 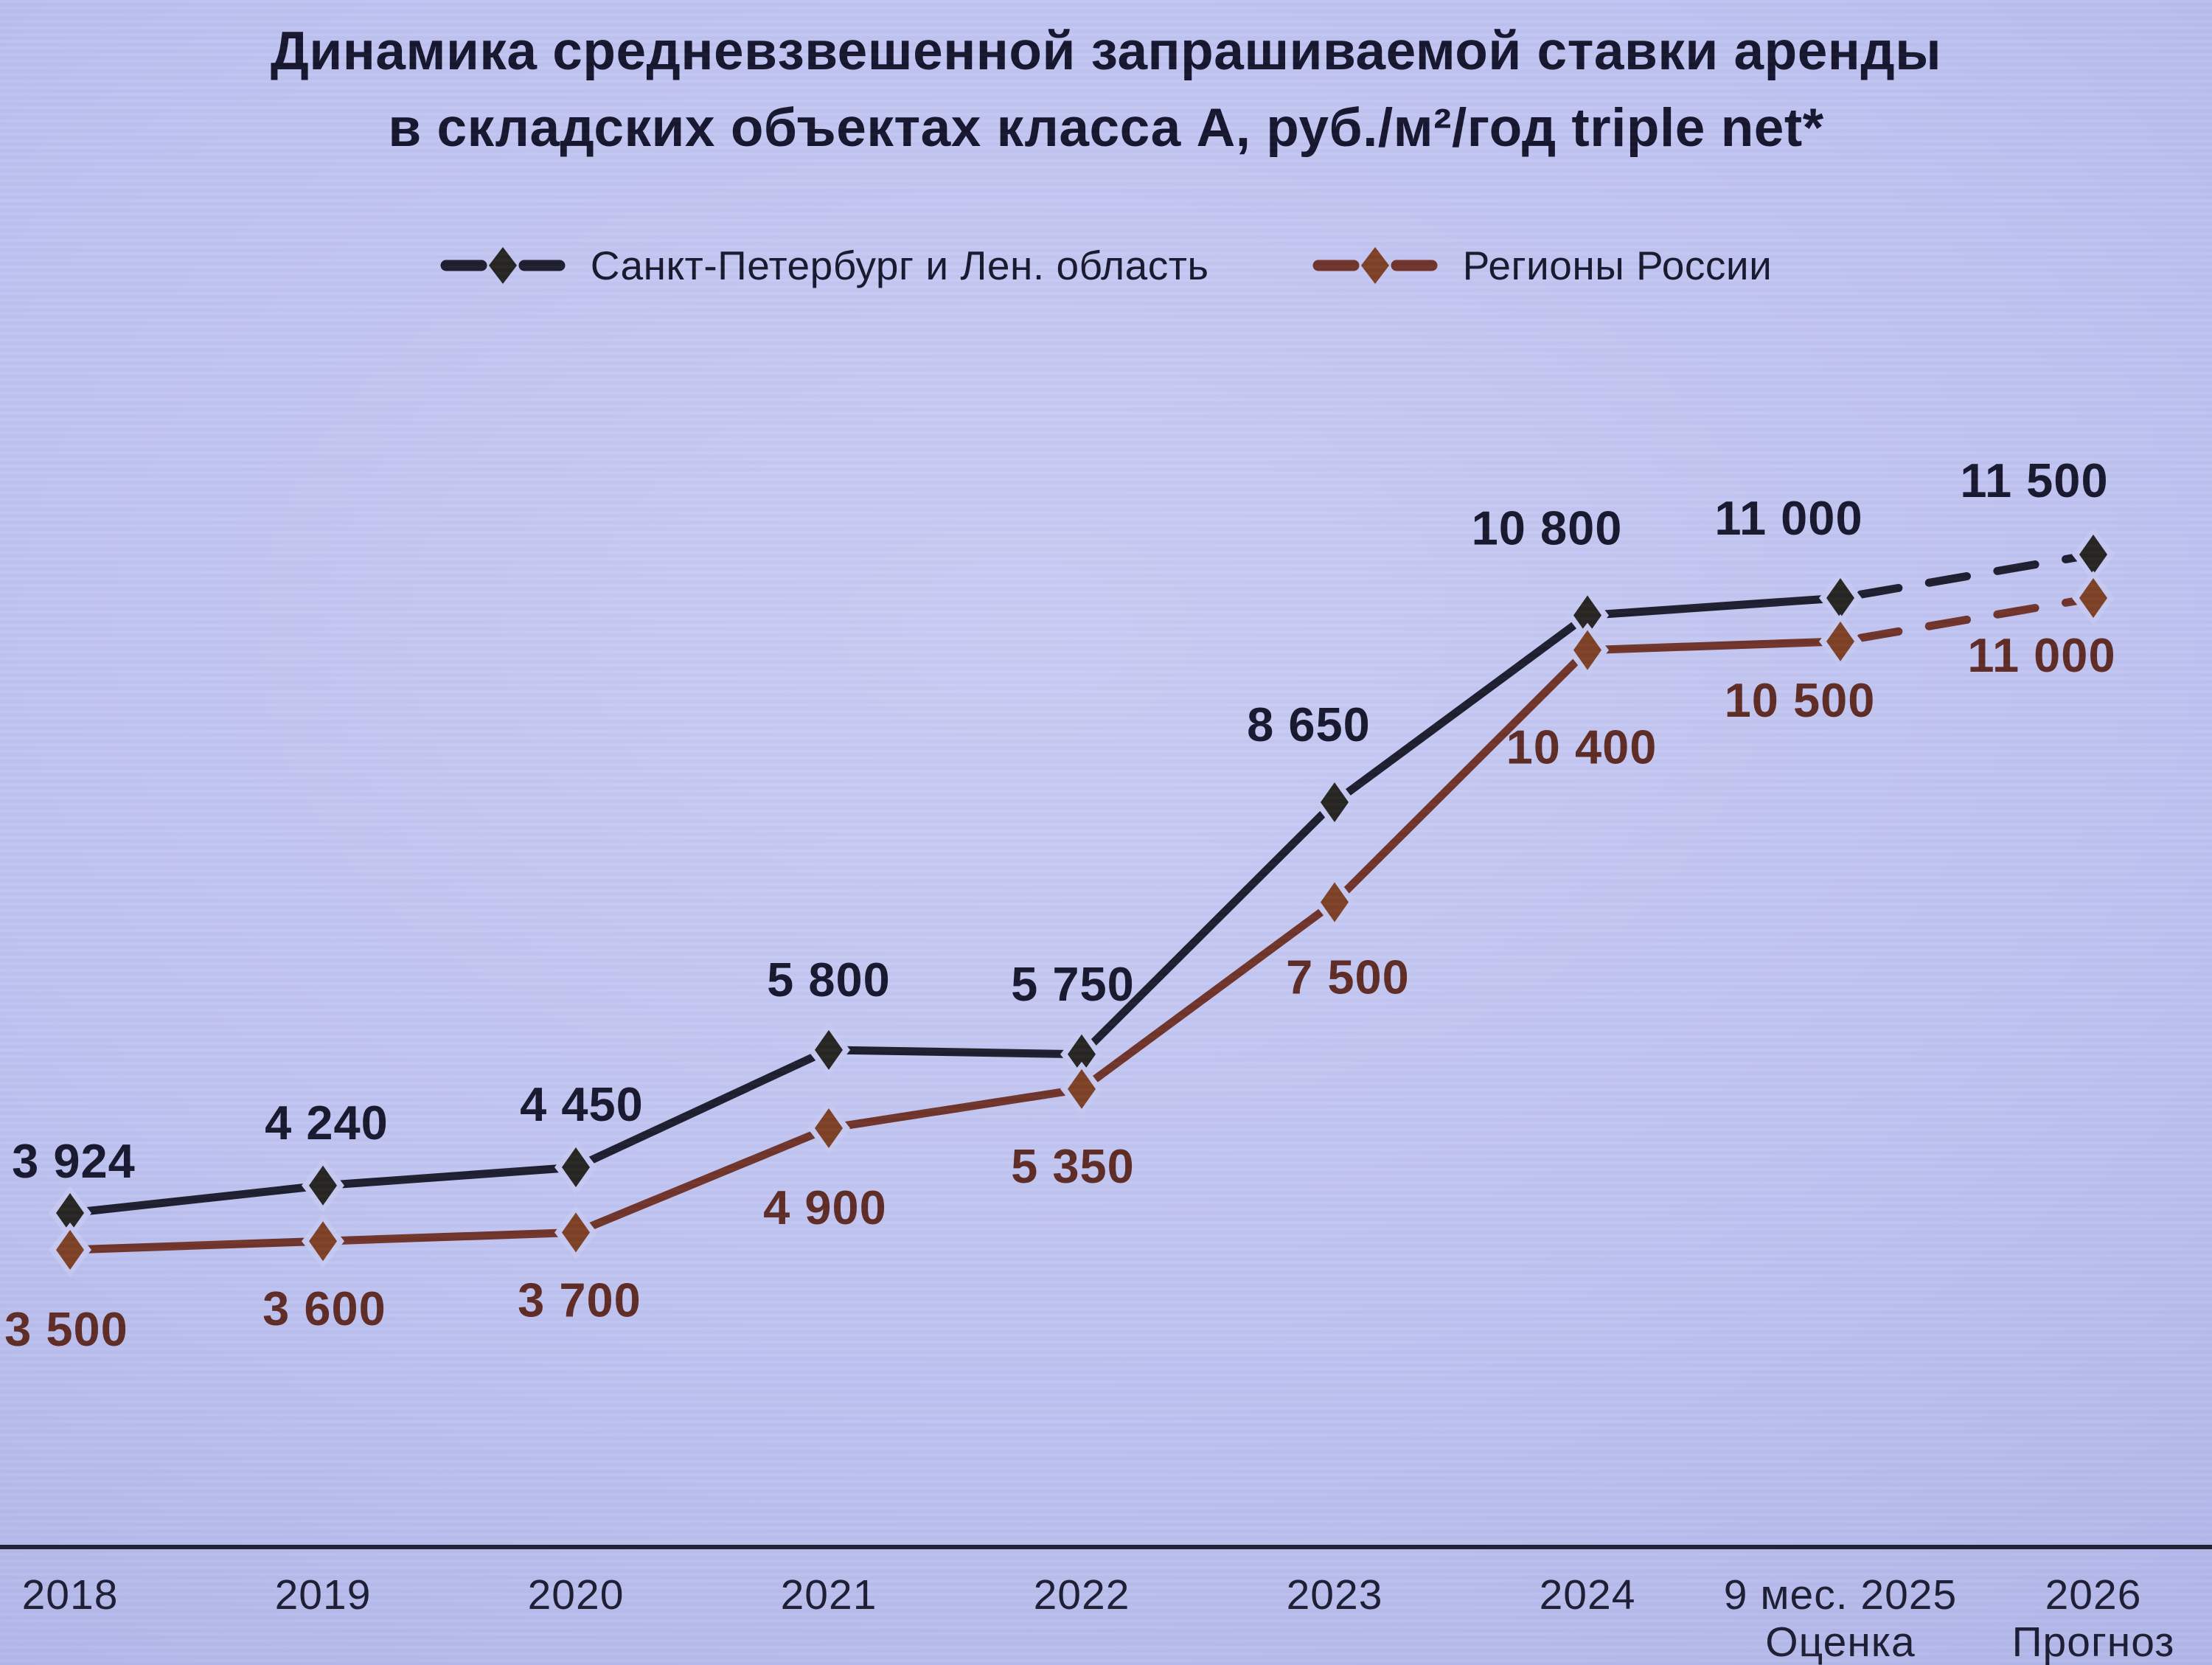 I want to click on x-tick-label: 2021, so click(x=829, y=1595).